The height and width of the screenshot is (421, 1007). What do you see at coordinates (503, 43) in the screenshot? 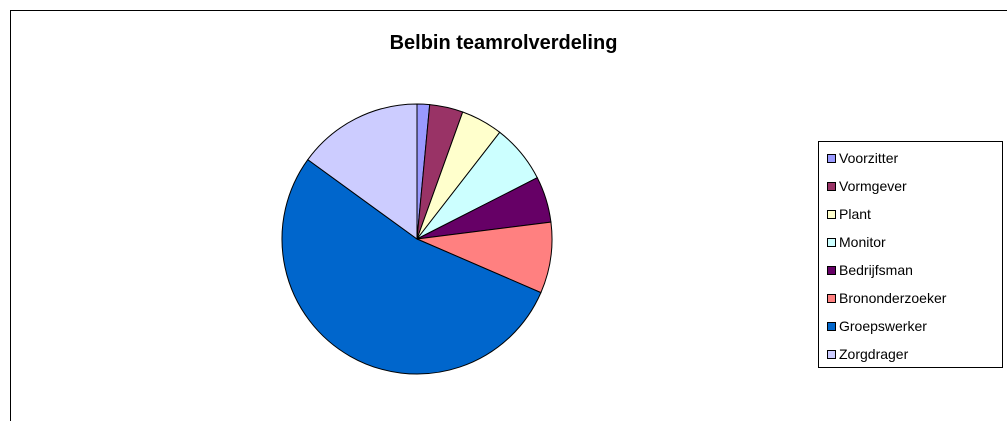
I see `chart-title: Belbin teamrolverdeling` at bounding box center [503, 43].